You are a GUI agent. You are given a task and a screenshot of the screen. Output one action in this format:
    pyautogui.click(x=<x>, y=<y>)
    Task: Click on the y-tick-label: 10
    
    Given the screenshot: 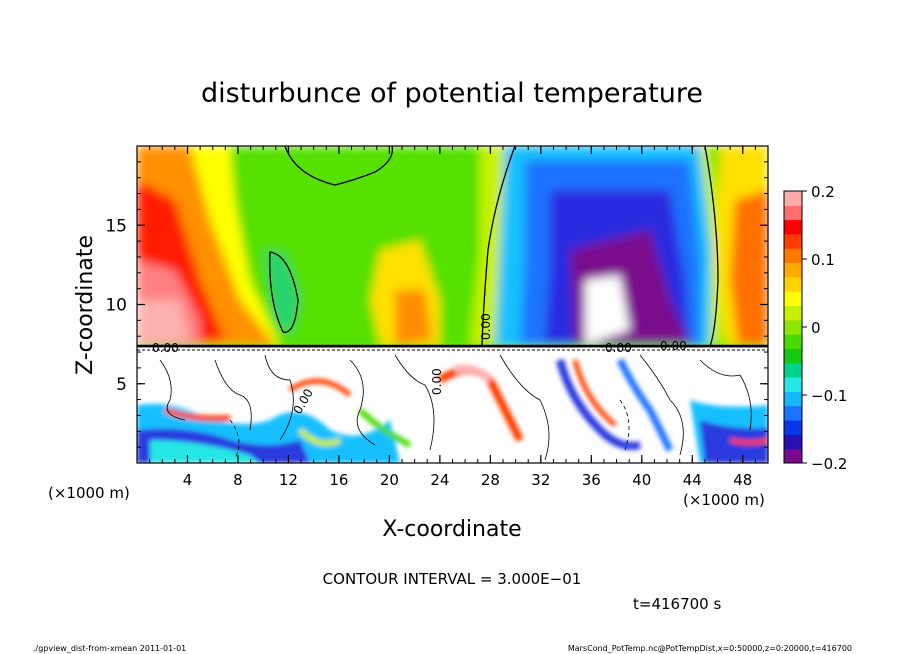 What is the action you would take?
    pyautogui.click(x=116, y=306)
    